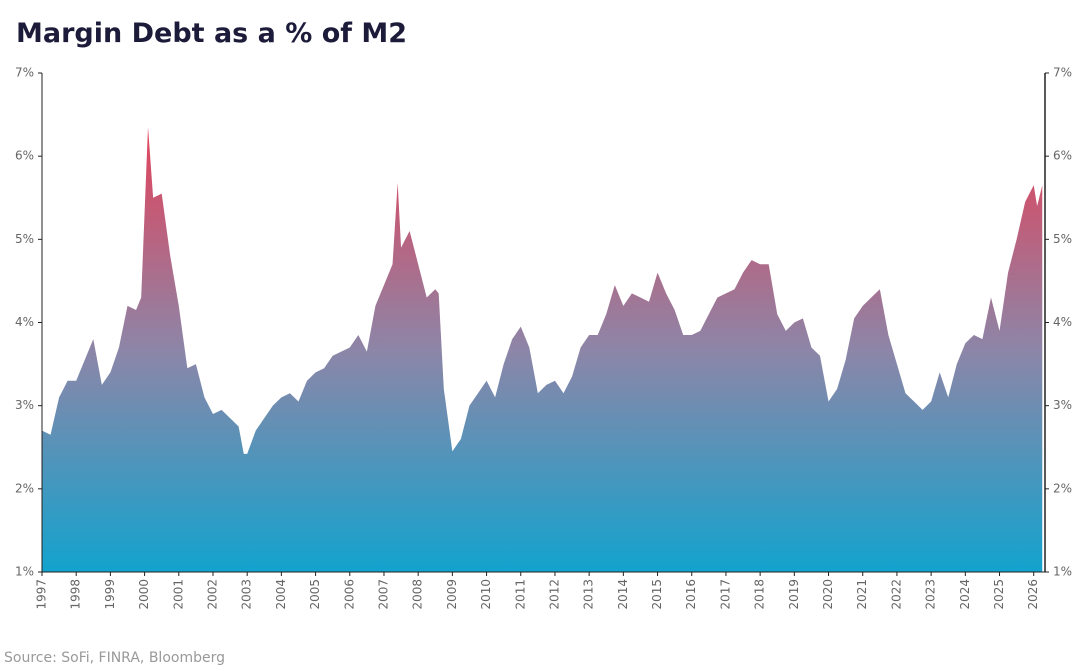 This screenshot has width=1089, height=670. Describe the element at coordinates (931, 594) in the screenshot. I see `x-tick-label: 2023` at that location.